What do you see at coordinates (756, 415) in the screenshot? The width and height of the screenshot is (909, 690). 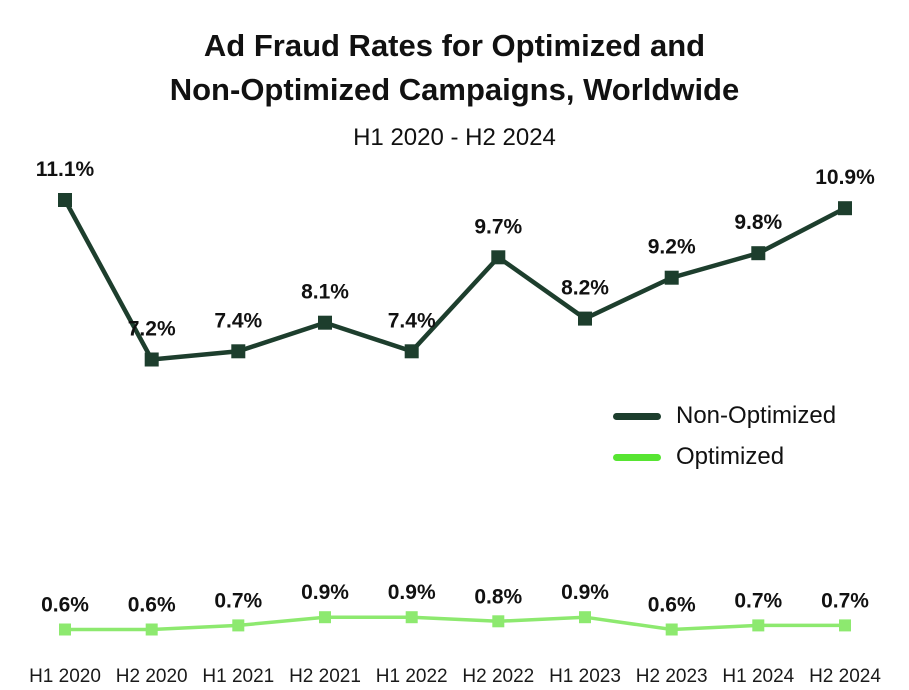 I see `legend-label: Non-Optimized` at bounding box center [756, 415].